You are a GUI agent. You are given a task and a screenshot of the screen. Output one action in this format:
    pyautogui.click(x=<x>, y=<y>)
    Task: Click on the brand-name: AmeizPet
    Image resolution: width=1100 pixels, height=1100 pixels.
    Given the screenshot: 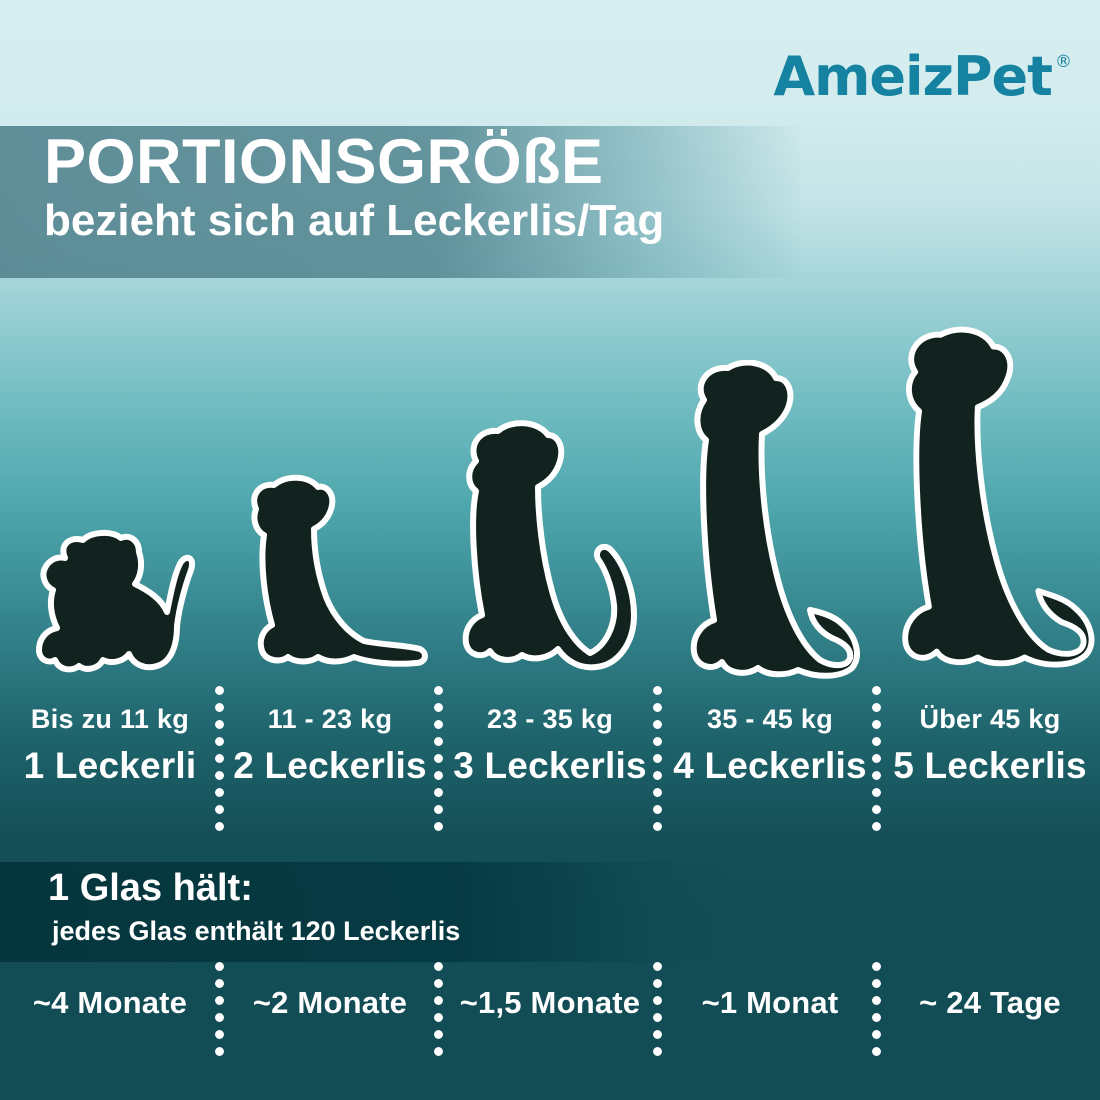 What is the action you would take?
    pyautogui.click(x=913, y=76)
    